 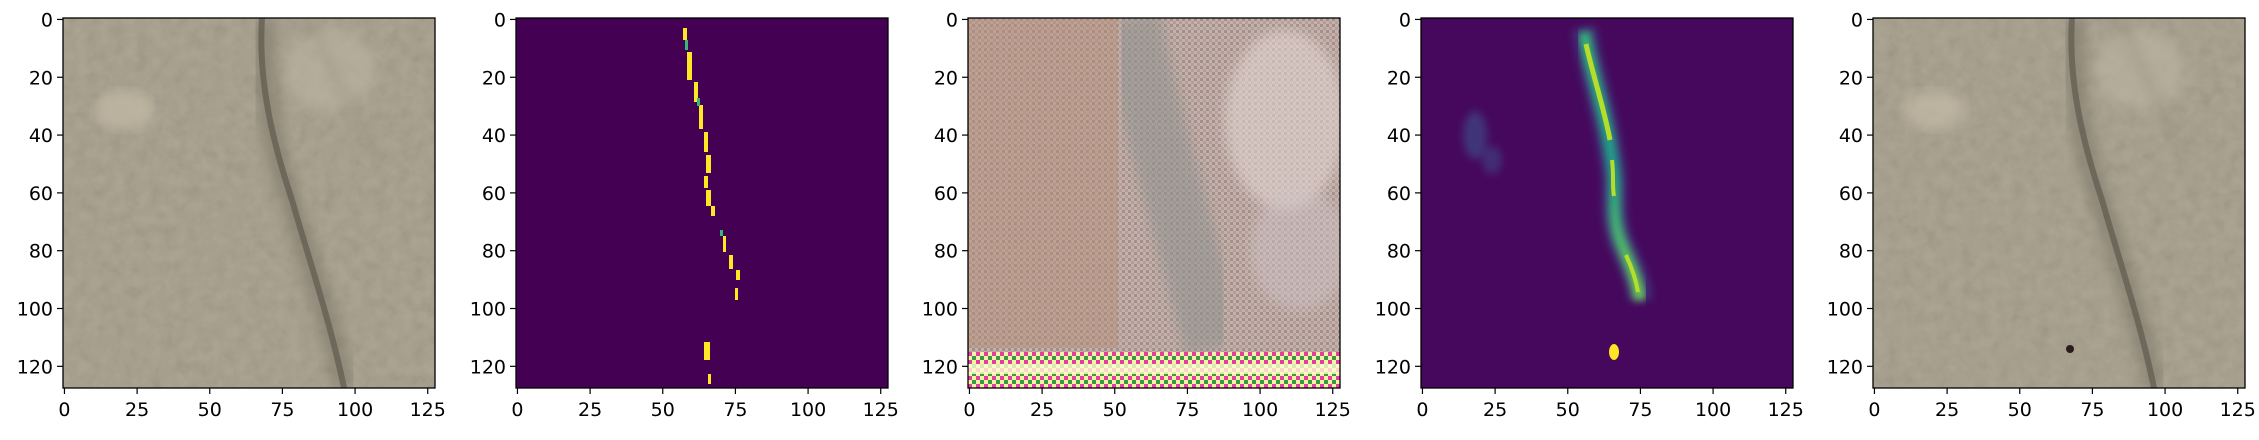 I want to click on panel-1-image, so click(x=249, y=203).